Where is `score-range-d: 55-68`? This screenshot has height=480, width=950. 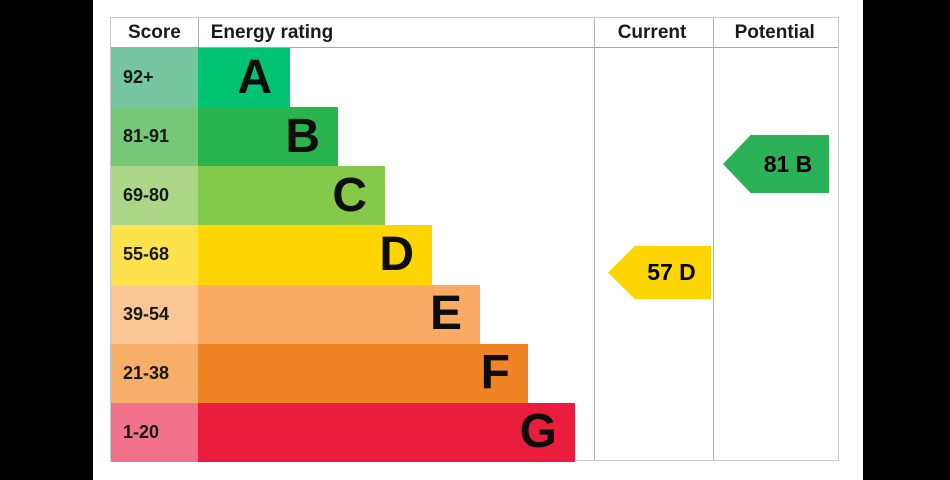
score-range-d: 55-68 is located at coordinates (154, 255).